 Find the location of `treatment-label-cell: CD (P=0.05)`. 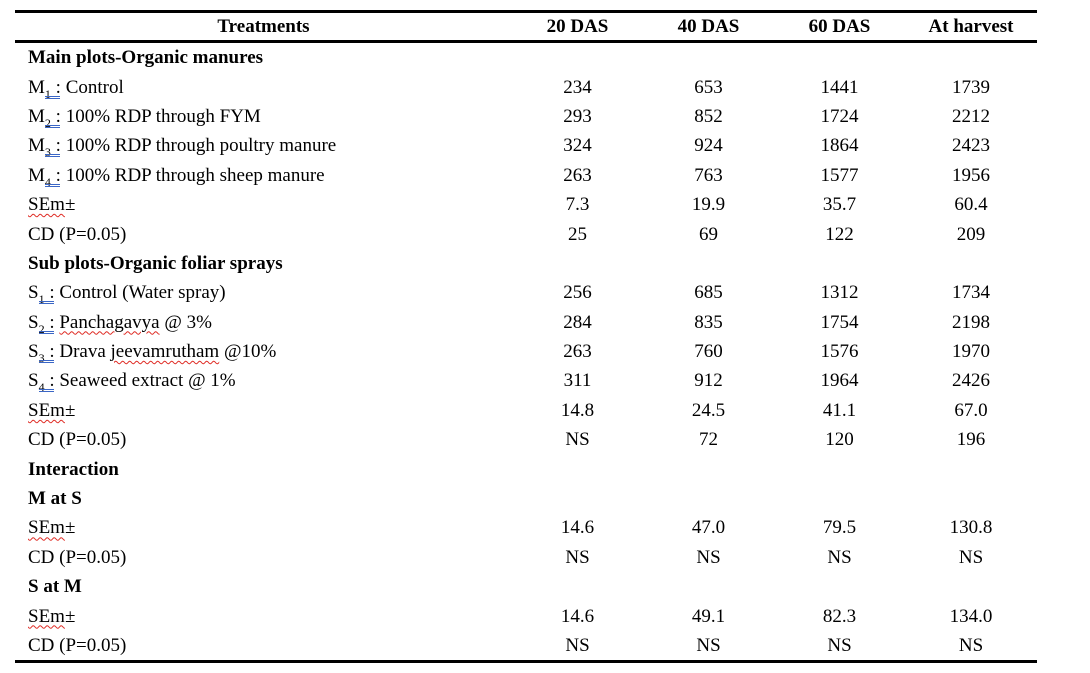

treatment-label-cell: CD (P=0.05) is located at coordinates (263, 557).